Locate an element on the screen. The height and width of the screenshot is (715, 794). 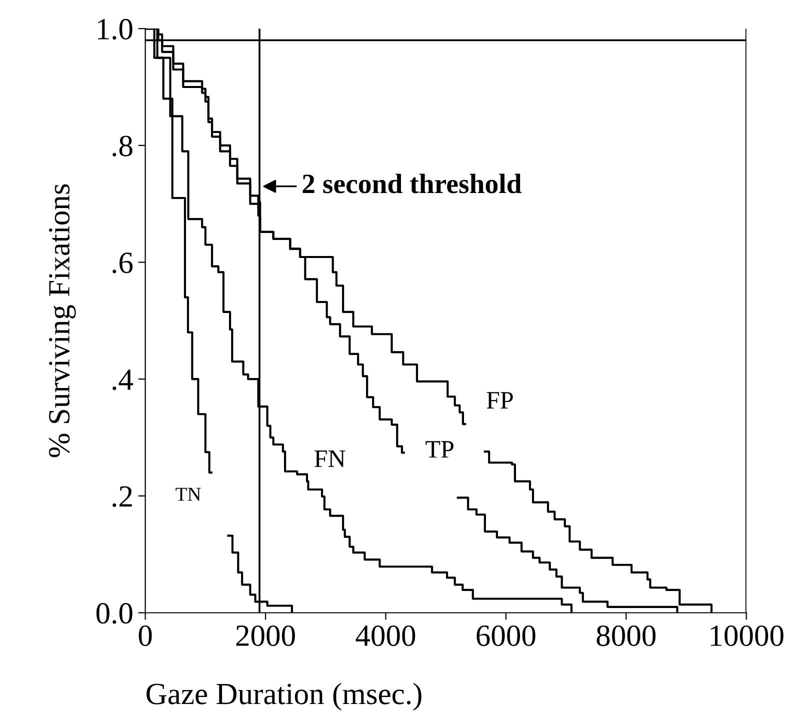
x-tick-label: 6000 is located at coordinates (506, 635).